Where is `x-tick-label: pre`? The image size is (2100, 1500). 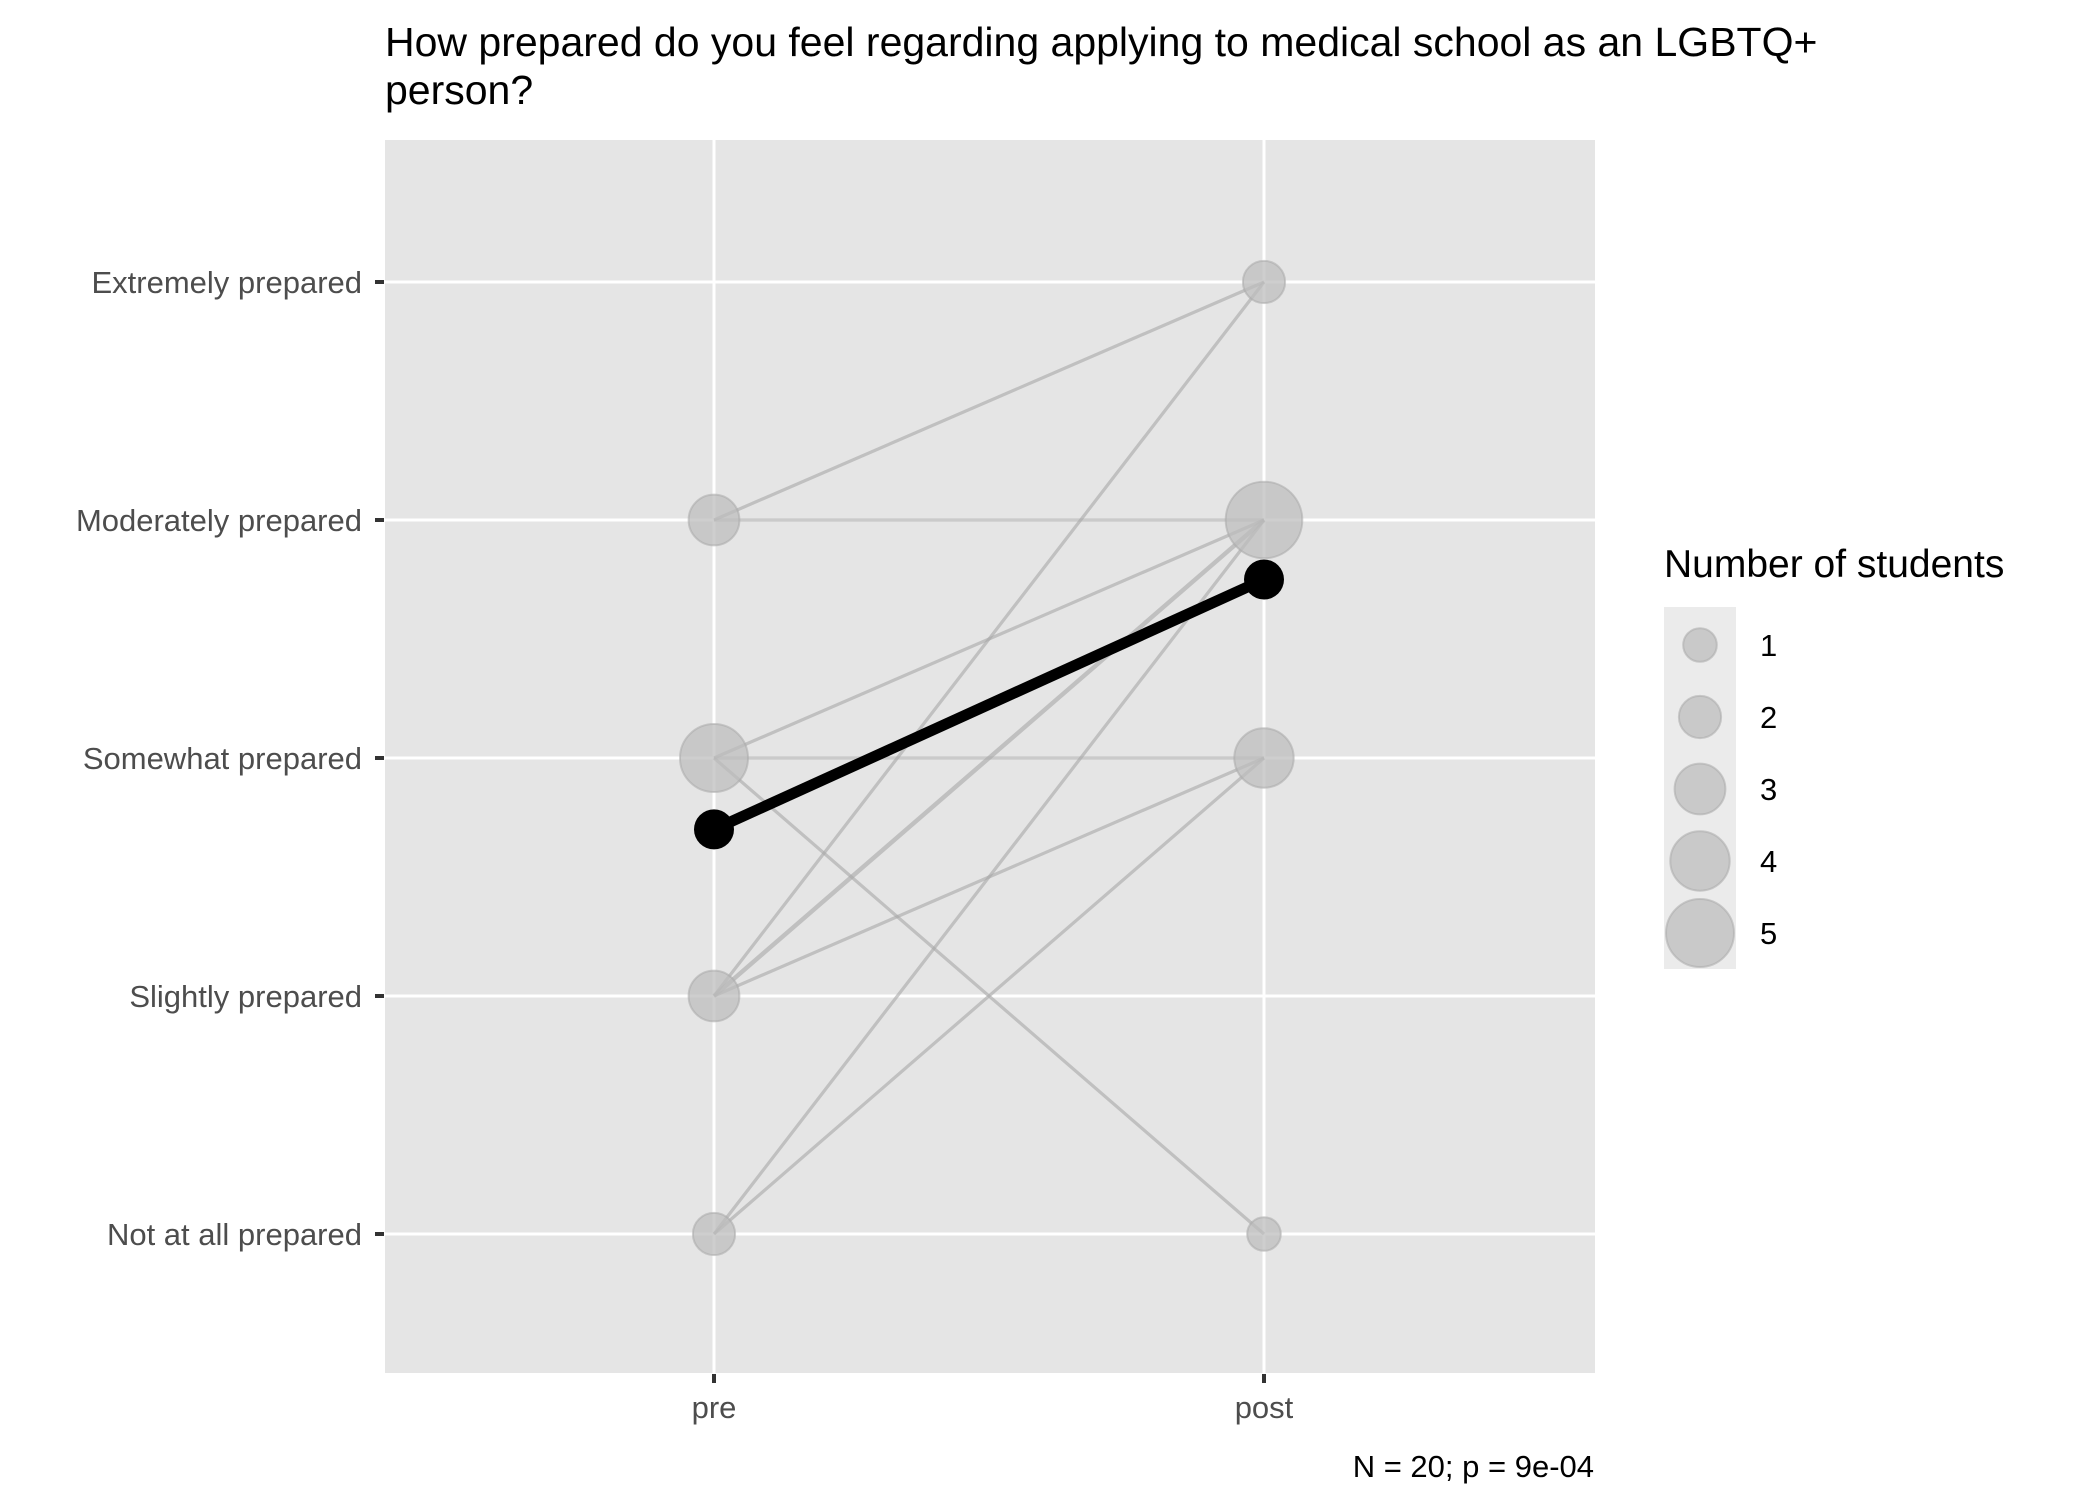 x-tick-label: pre is located at coordinates (714, 1407).